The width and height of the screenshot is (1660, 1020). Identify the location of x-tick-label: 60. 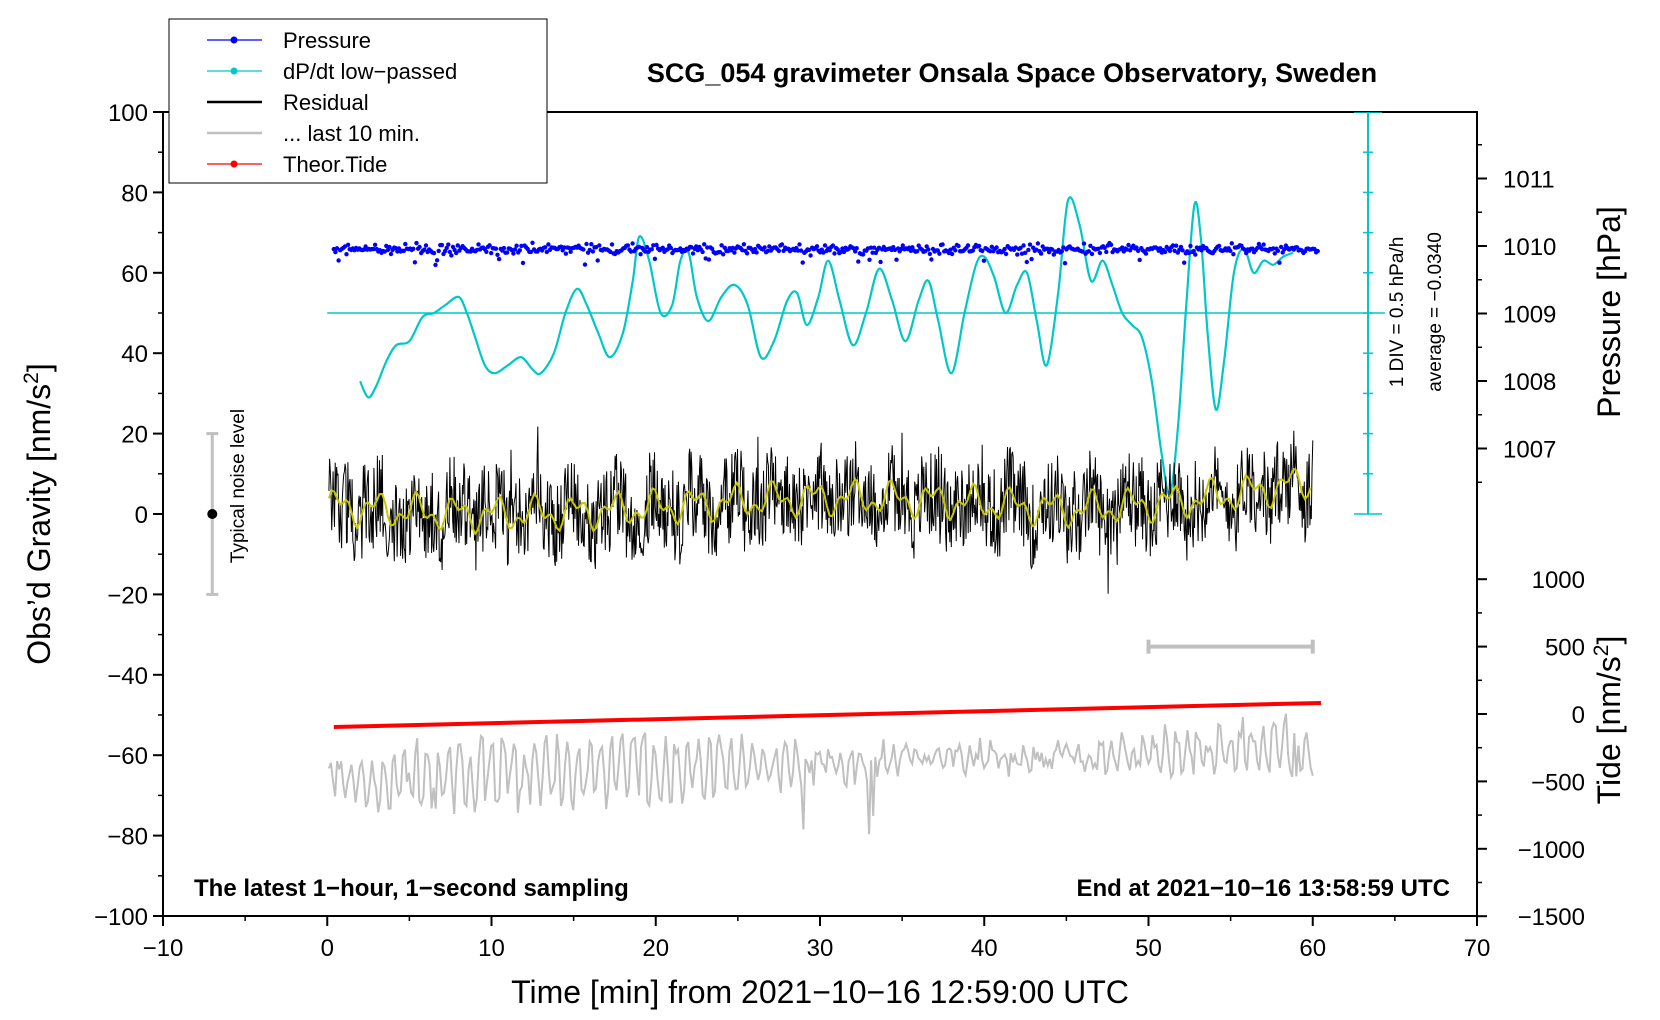
(1312, 948).